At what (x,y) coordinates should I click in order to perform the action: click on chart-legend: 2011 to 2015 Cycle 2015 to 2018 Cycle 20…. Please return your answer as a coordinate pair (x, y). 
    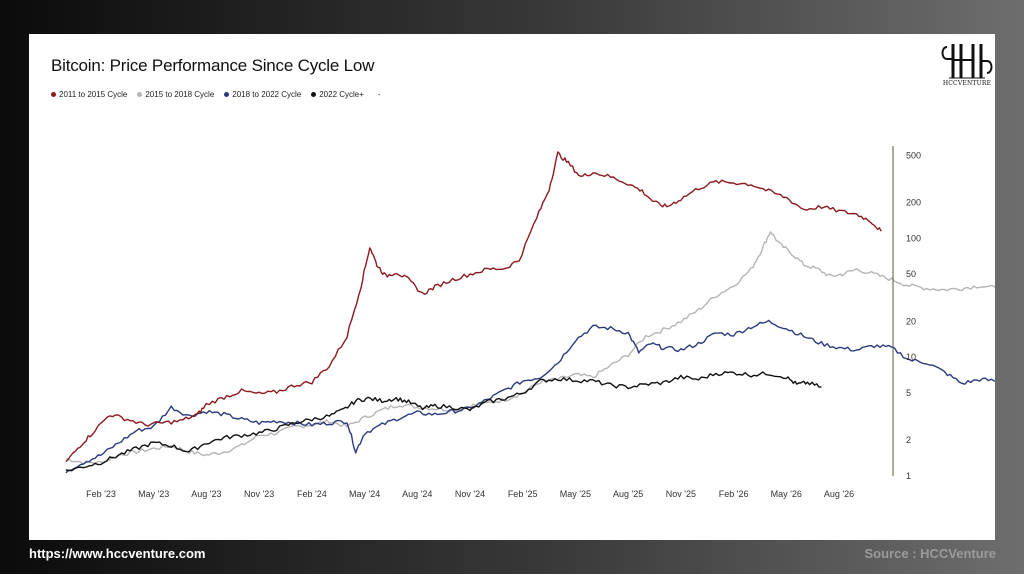
    Looking at the image, I should click on (216, 94).